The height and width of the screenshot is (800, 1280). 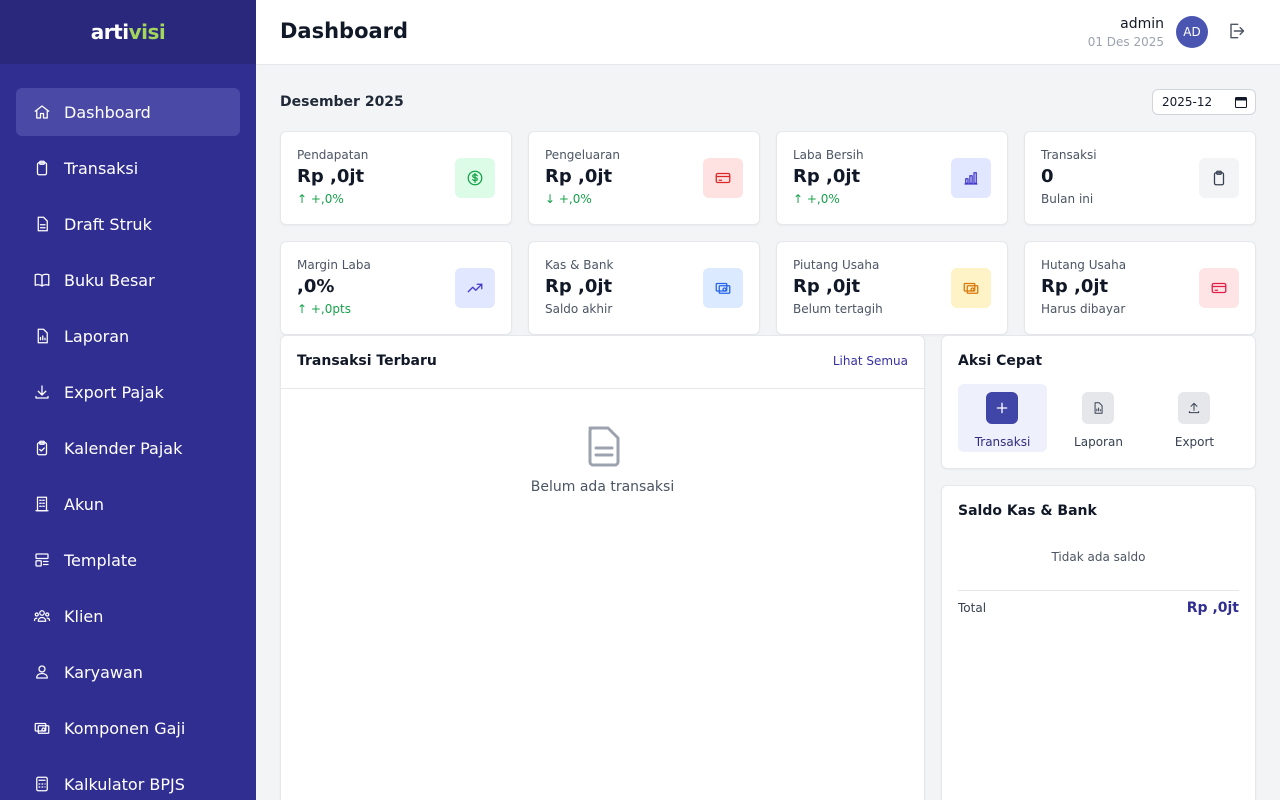 I want to click on sidebar-item-label: Komponen Gaji, so click(x=125, y=728).